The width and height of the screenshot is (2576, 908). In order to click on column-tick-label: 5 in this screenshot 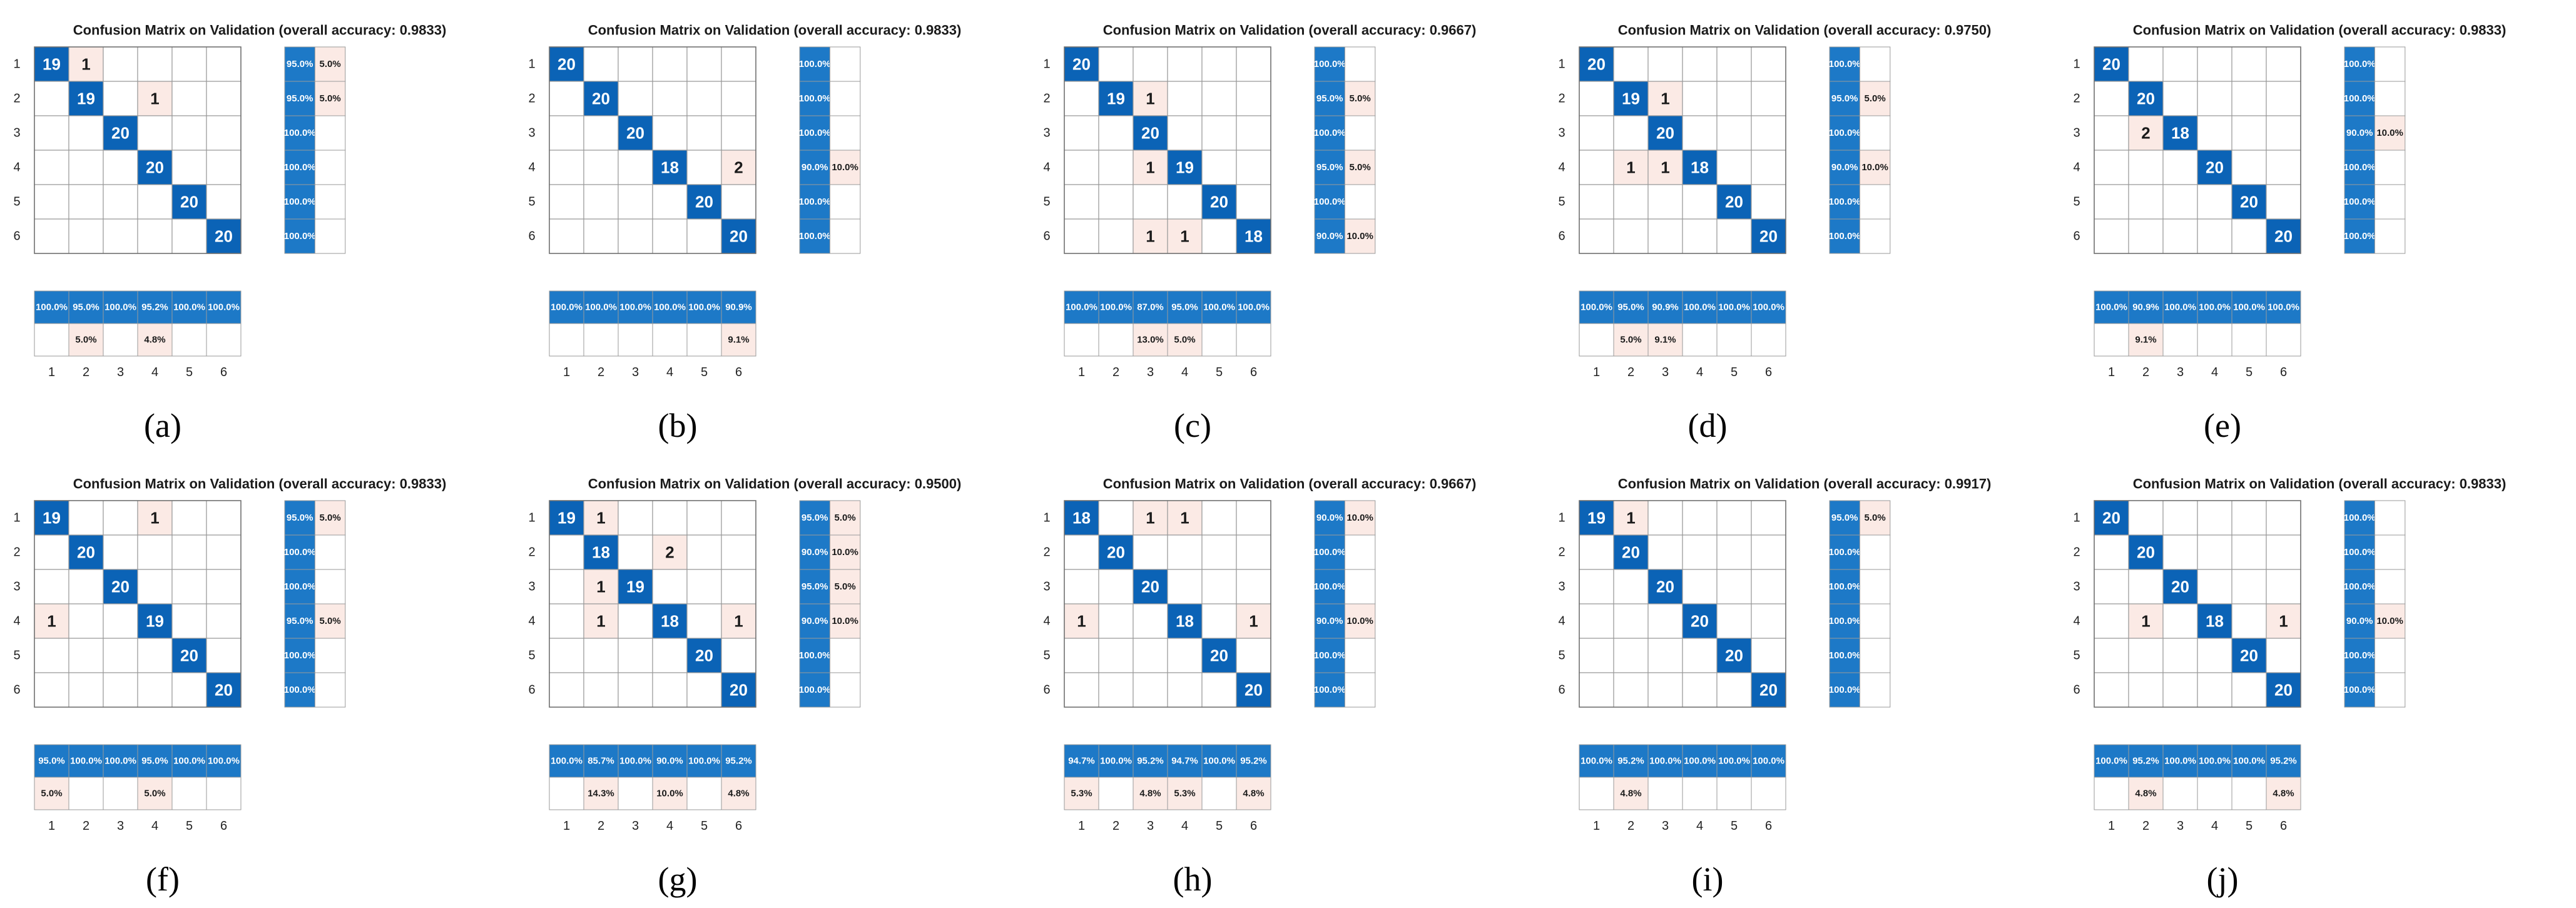, I will do `click(2249, 372)`.